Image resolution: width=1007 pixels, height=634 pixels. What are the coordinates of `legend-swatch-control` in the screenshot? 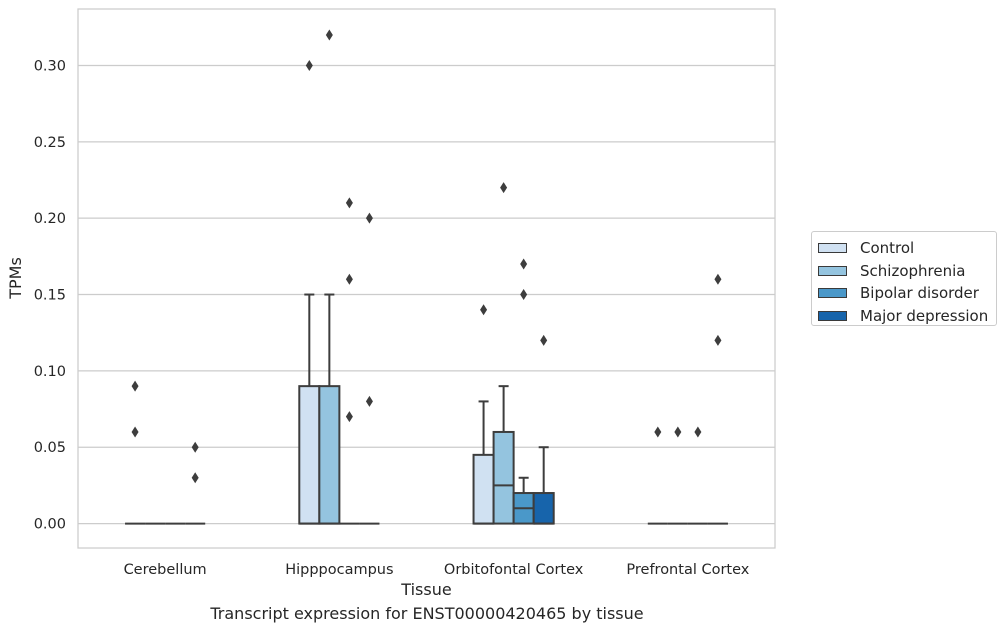 It's located at (832, 248).